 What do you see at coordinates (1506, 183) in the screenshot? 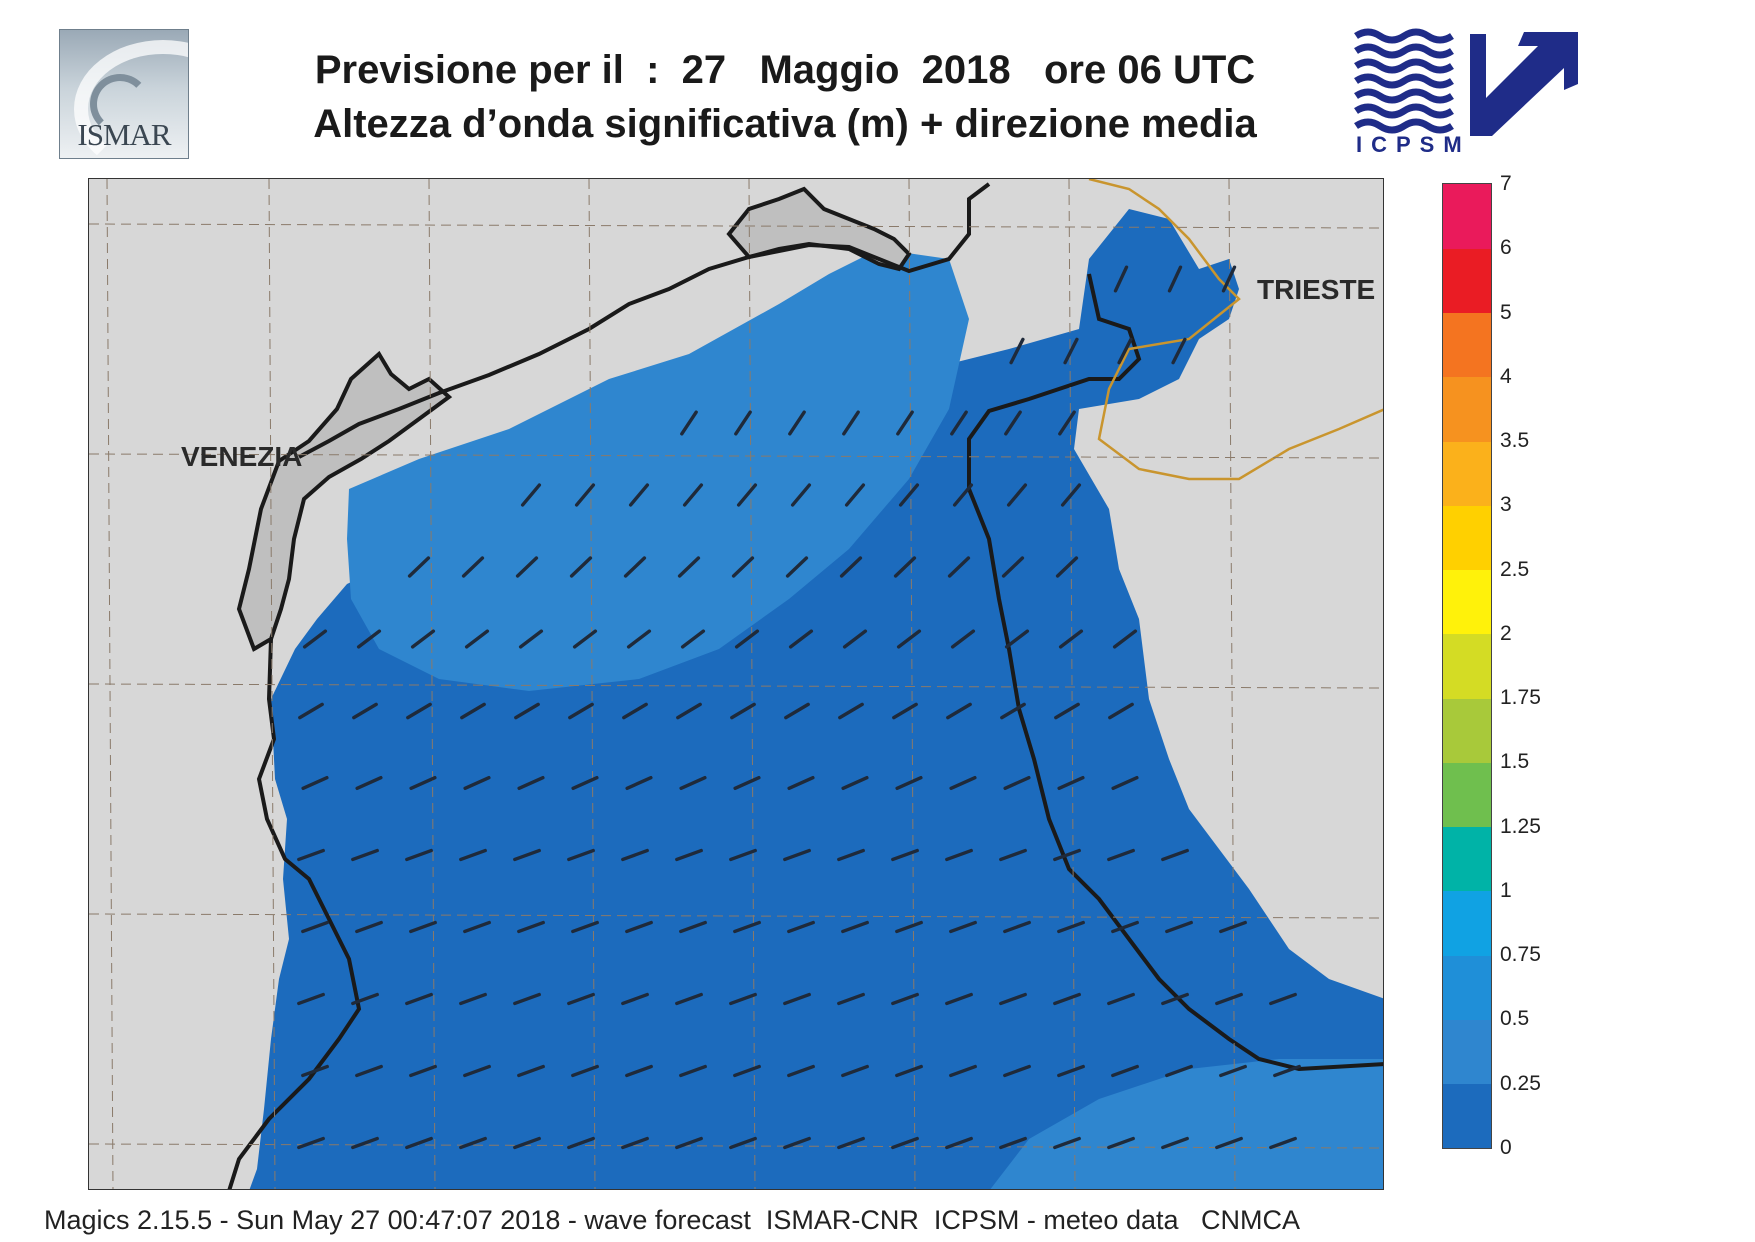
I see `legend-tick-label: 7` at bounding box center [1506, 183].